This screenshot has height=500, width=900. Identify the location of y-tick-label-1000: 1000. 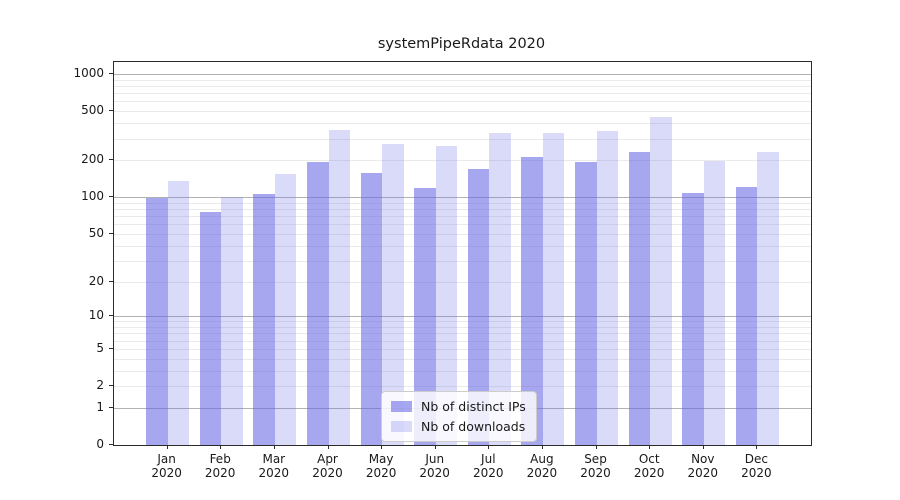
(88, 73).